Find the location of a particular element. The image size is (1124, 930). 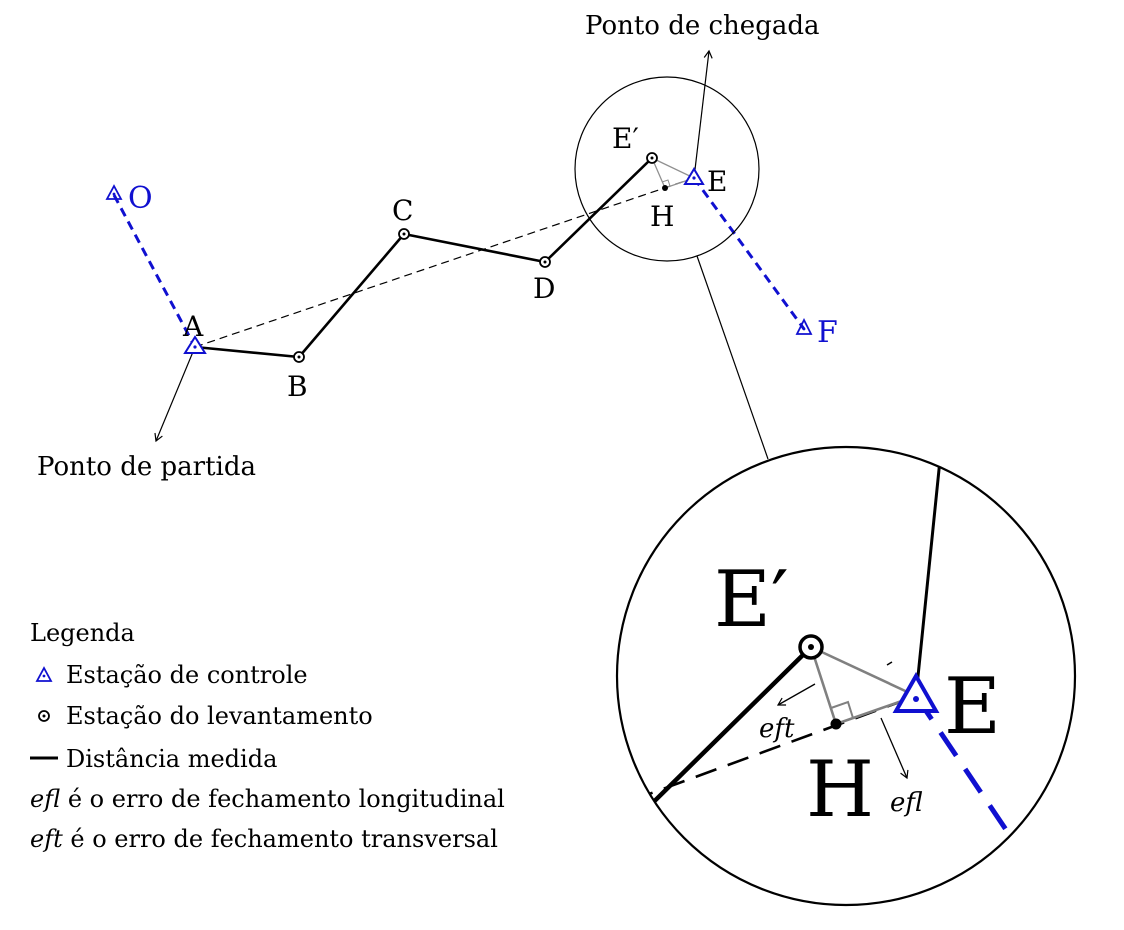

legend-efl-text: é o erro de fechamento longitudinal is located at coordinates (282, 799).